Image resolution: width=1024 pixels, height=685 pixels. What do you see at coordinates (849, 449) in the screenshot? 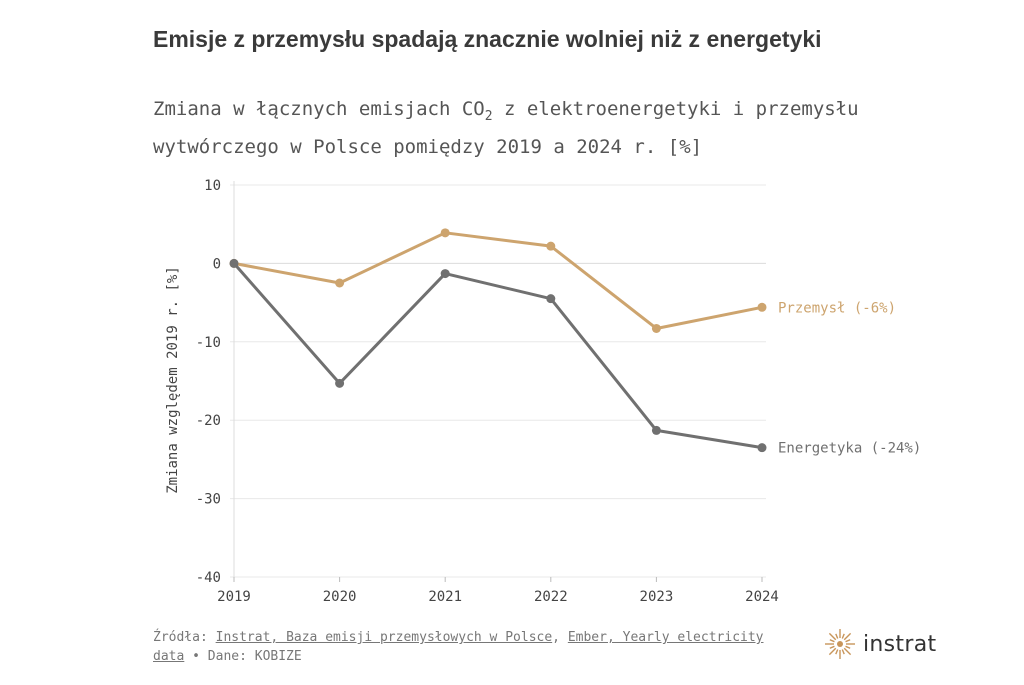
I see `series-label: Energetyka (-24%)` at bounding box center [849, 449].